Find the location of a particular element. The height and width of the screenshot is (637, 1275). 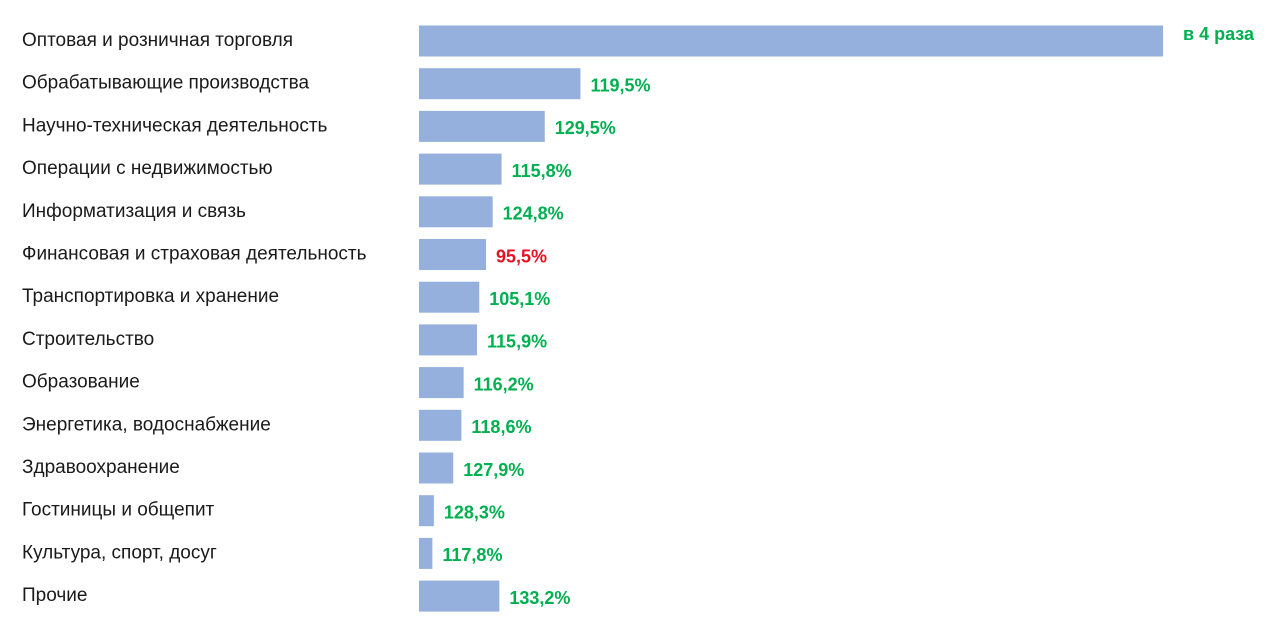

data-label: 115,8% is located at coordinates (542, 171).